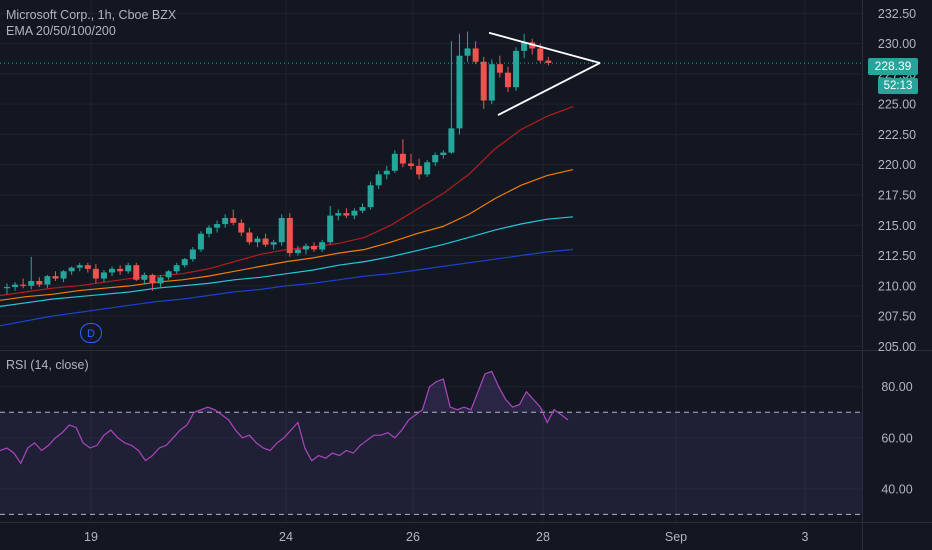 Image resolution: width=932 pixels, height=550 pixels. I want to click on time-tick-label: 3, so click(805, 537).